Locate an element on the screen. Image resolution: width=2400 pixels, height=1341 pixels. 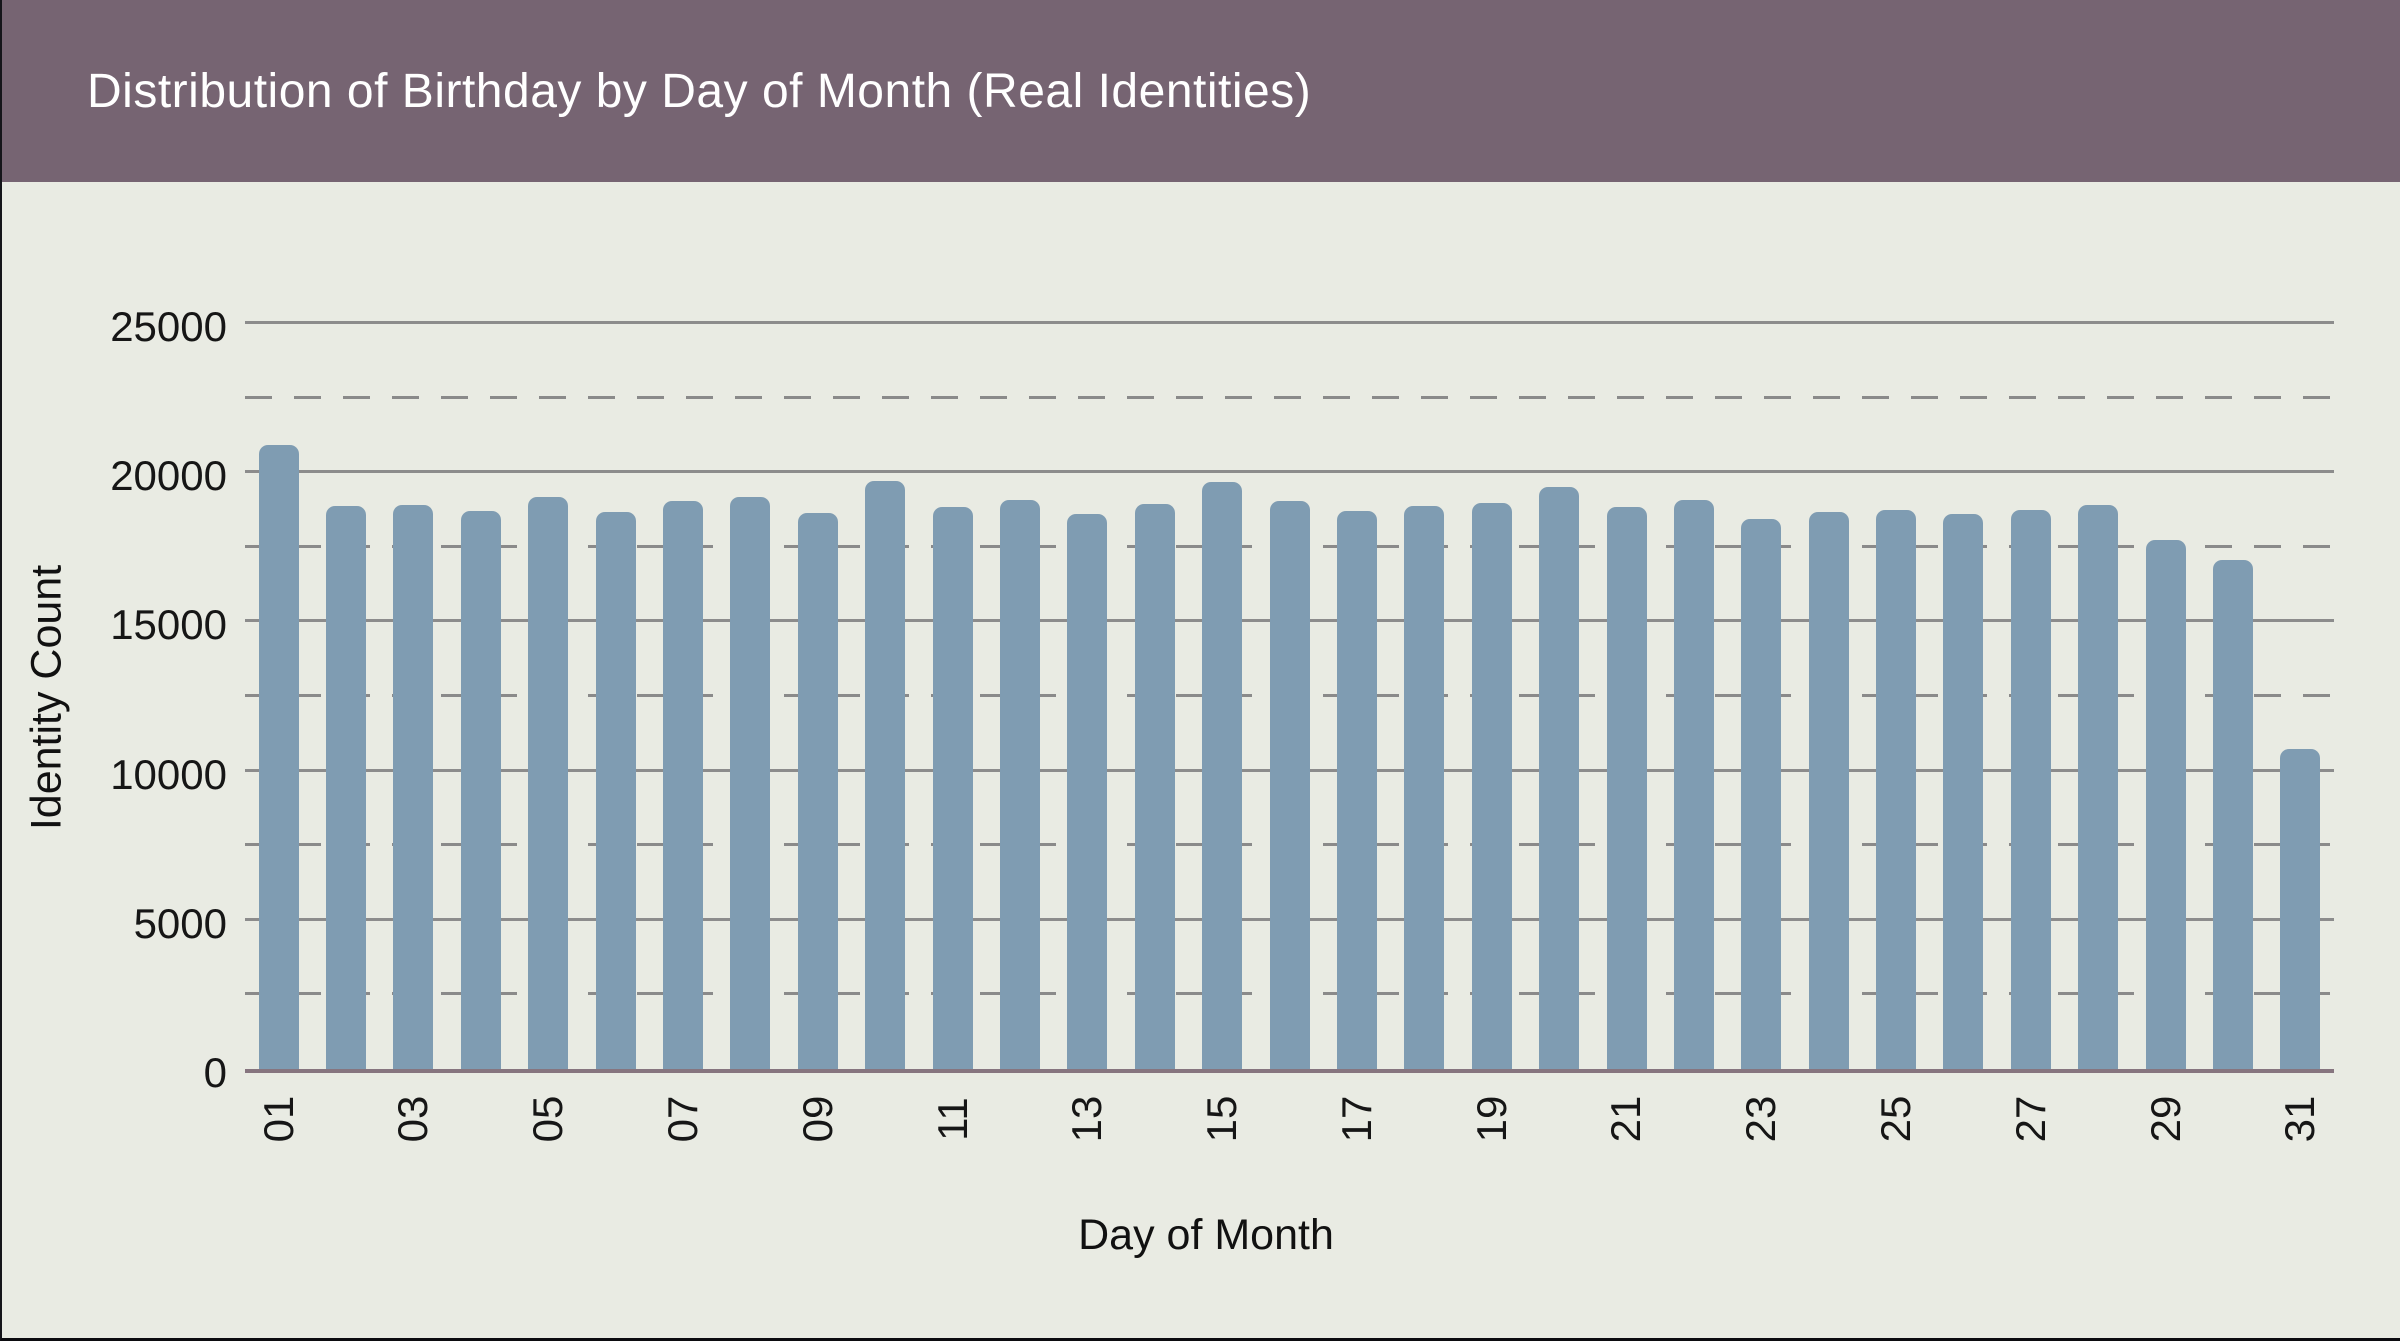
x-tick-label-29: 29 is located at coordinates (2165, 1119).